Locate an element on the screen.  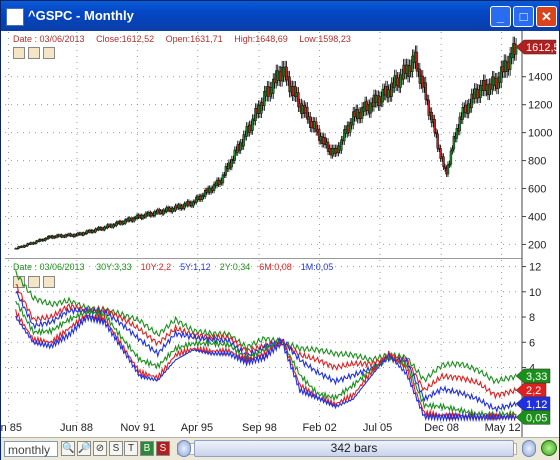
yield-tick-label: 4 is located at coordinates (532, 368).